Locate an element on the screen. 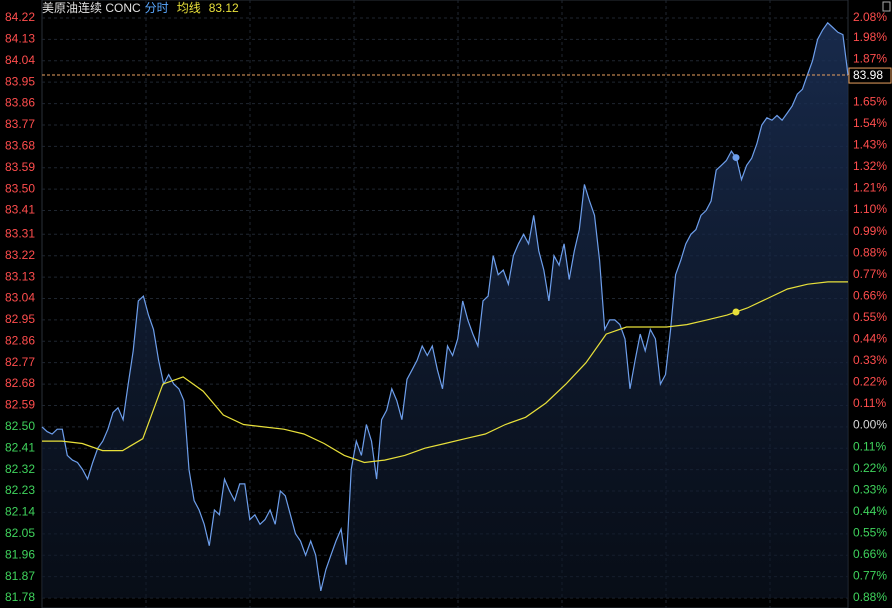 The height and width of the screenshot is (608, 892). y-tick-label: 83.04 is located at coordinates (20, 298).